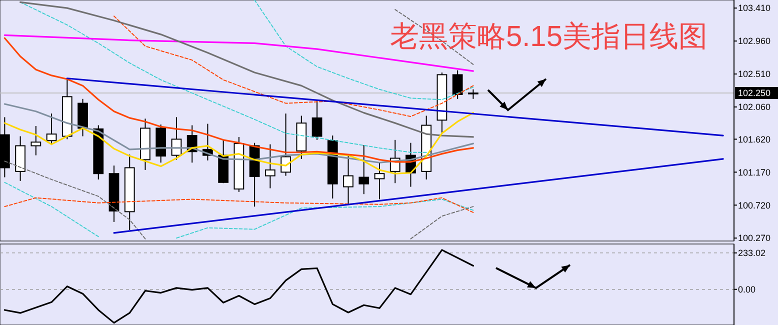 The height and width of the screenshot is (325, 778). Describe the element at coordinates (754, 8) in the screenshot. I see `y-tick-label: 103.410` at that location.